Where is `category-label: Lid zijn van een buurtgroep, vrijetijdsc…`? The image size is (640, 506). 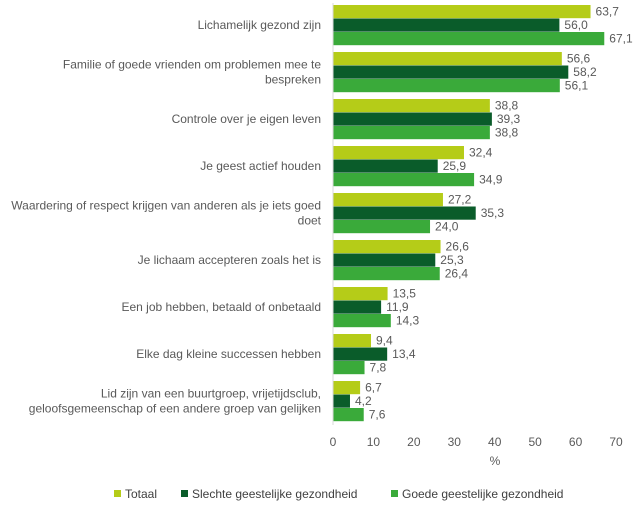
category-label: Lid zijn van een buurtgroep, vrijetijdsc… is located at coordinates (211, 394).